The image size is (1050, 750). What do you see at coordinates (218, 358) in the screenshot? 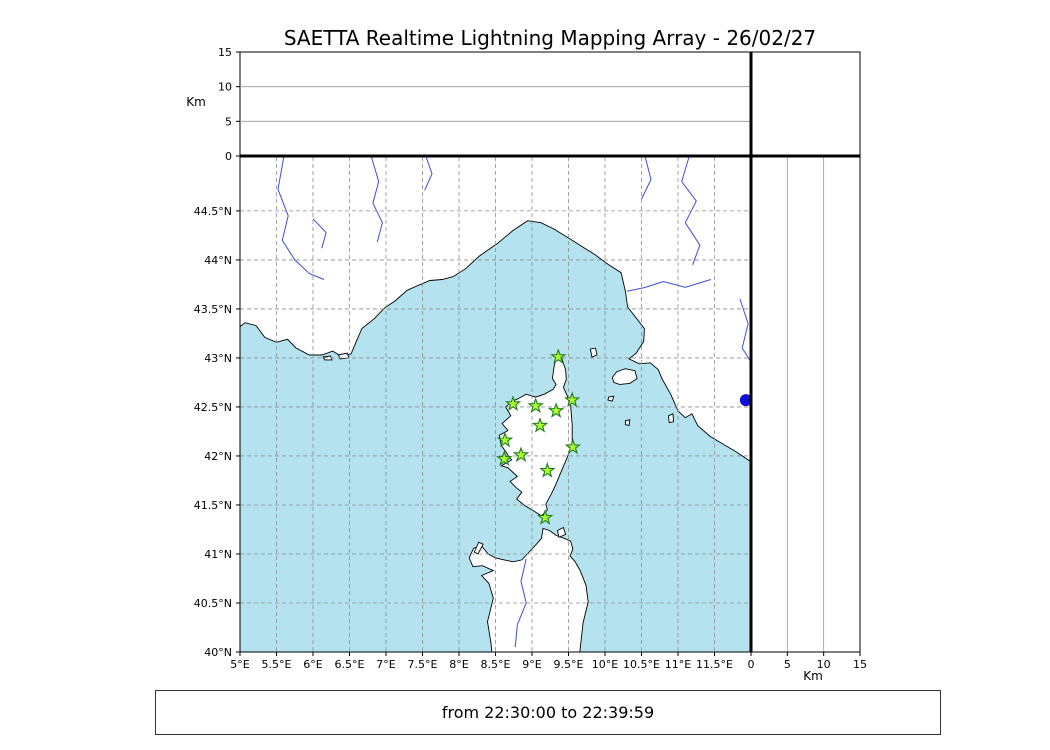
I see `lat-tick-label: 43°N` at bounding box center [218, 358].